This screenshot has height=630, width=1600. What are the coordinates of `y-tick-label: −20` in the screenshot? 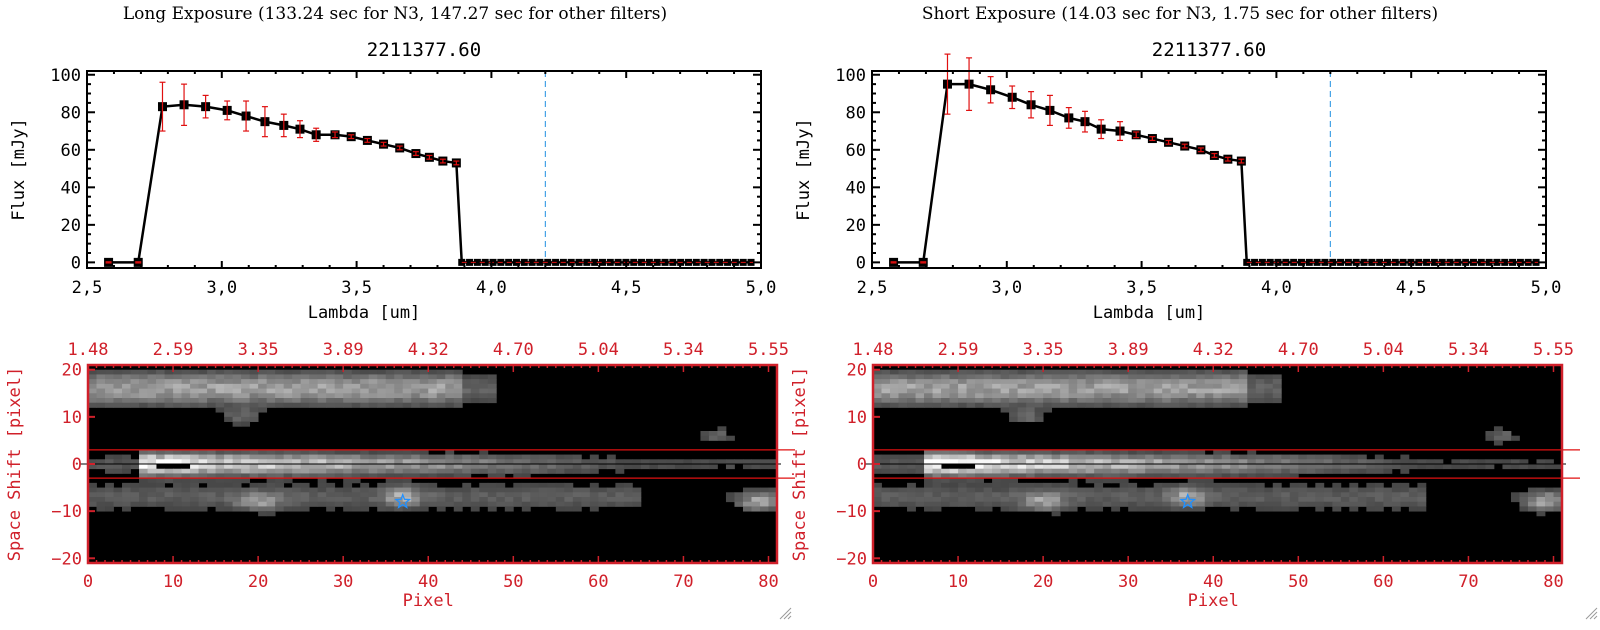 It's located at (66, 559).